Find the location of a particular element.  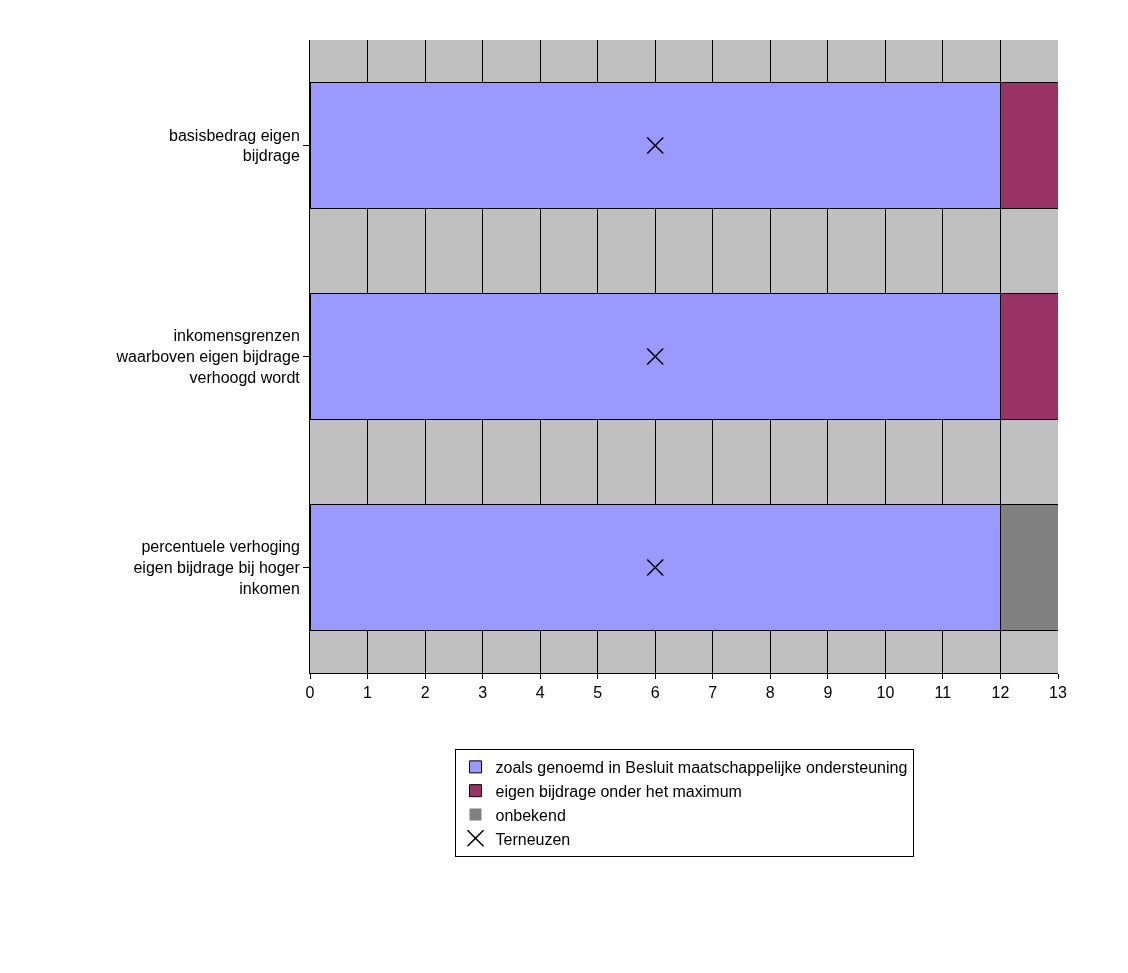

x-tick-label: 7 is located at coordinates (713, 693).